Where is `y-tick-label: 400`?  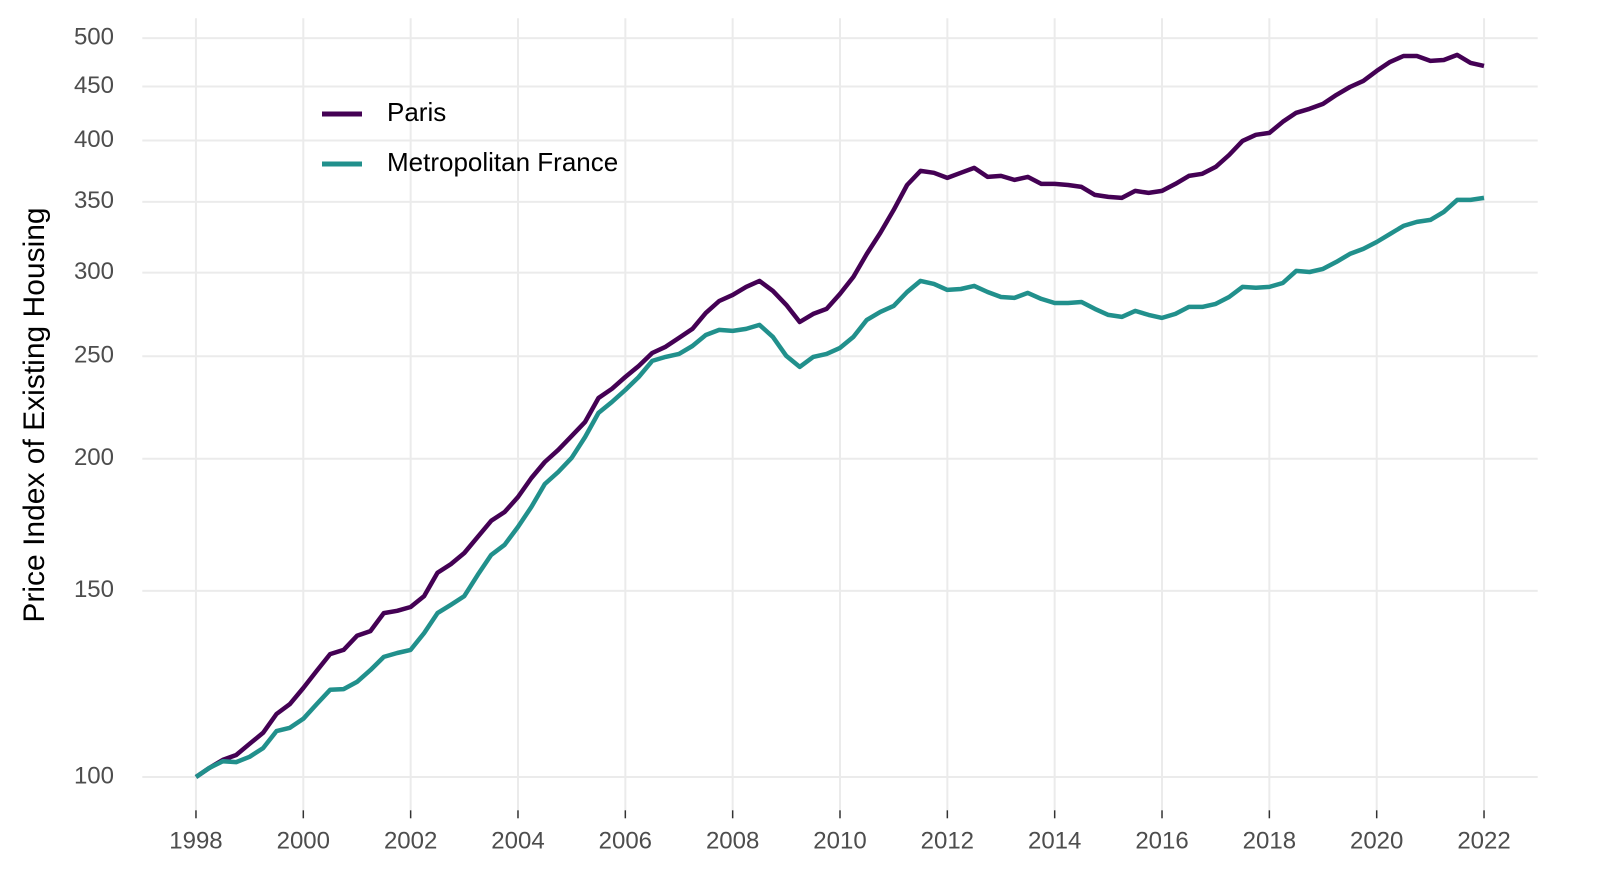
y-tick-label: 400 is located at coordinates (94, 139).